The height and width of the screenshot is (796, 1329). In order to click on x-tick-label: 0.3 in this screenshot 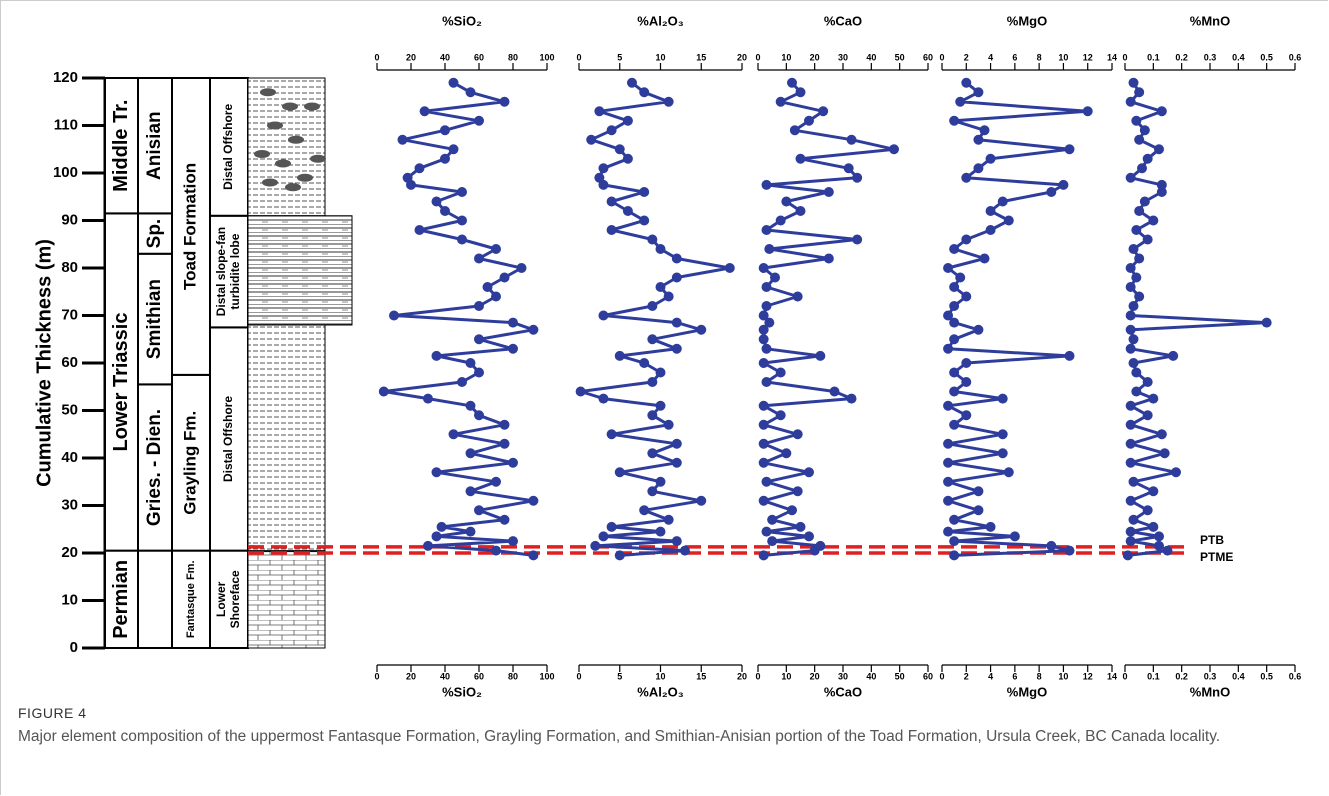, I will do `click(1210, 676)`.